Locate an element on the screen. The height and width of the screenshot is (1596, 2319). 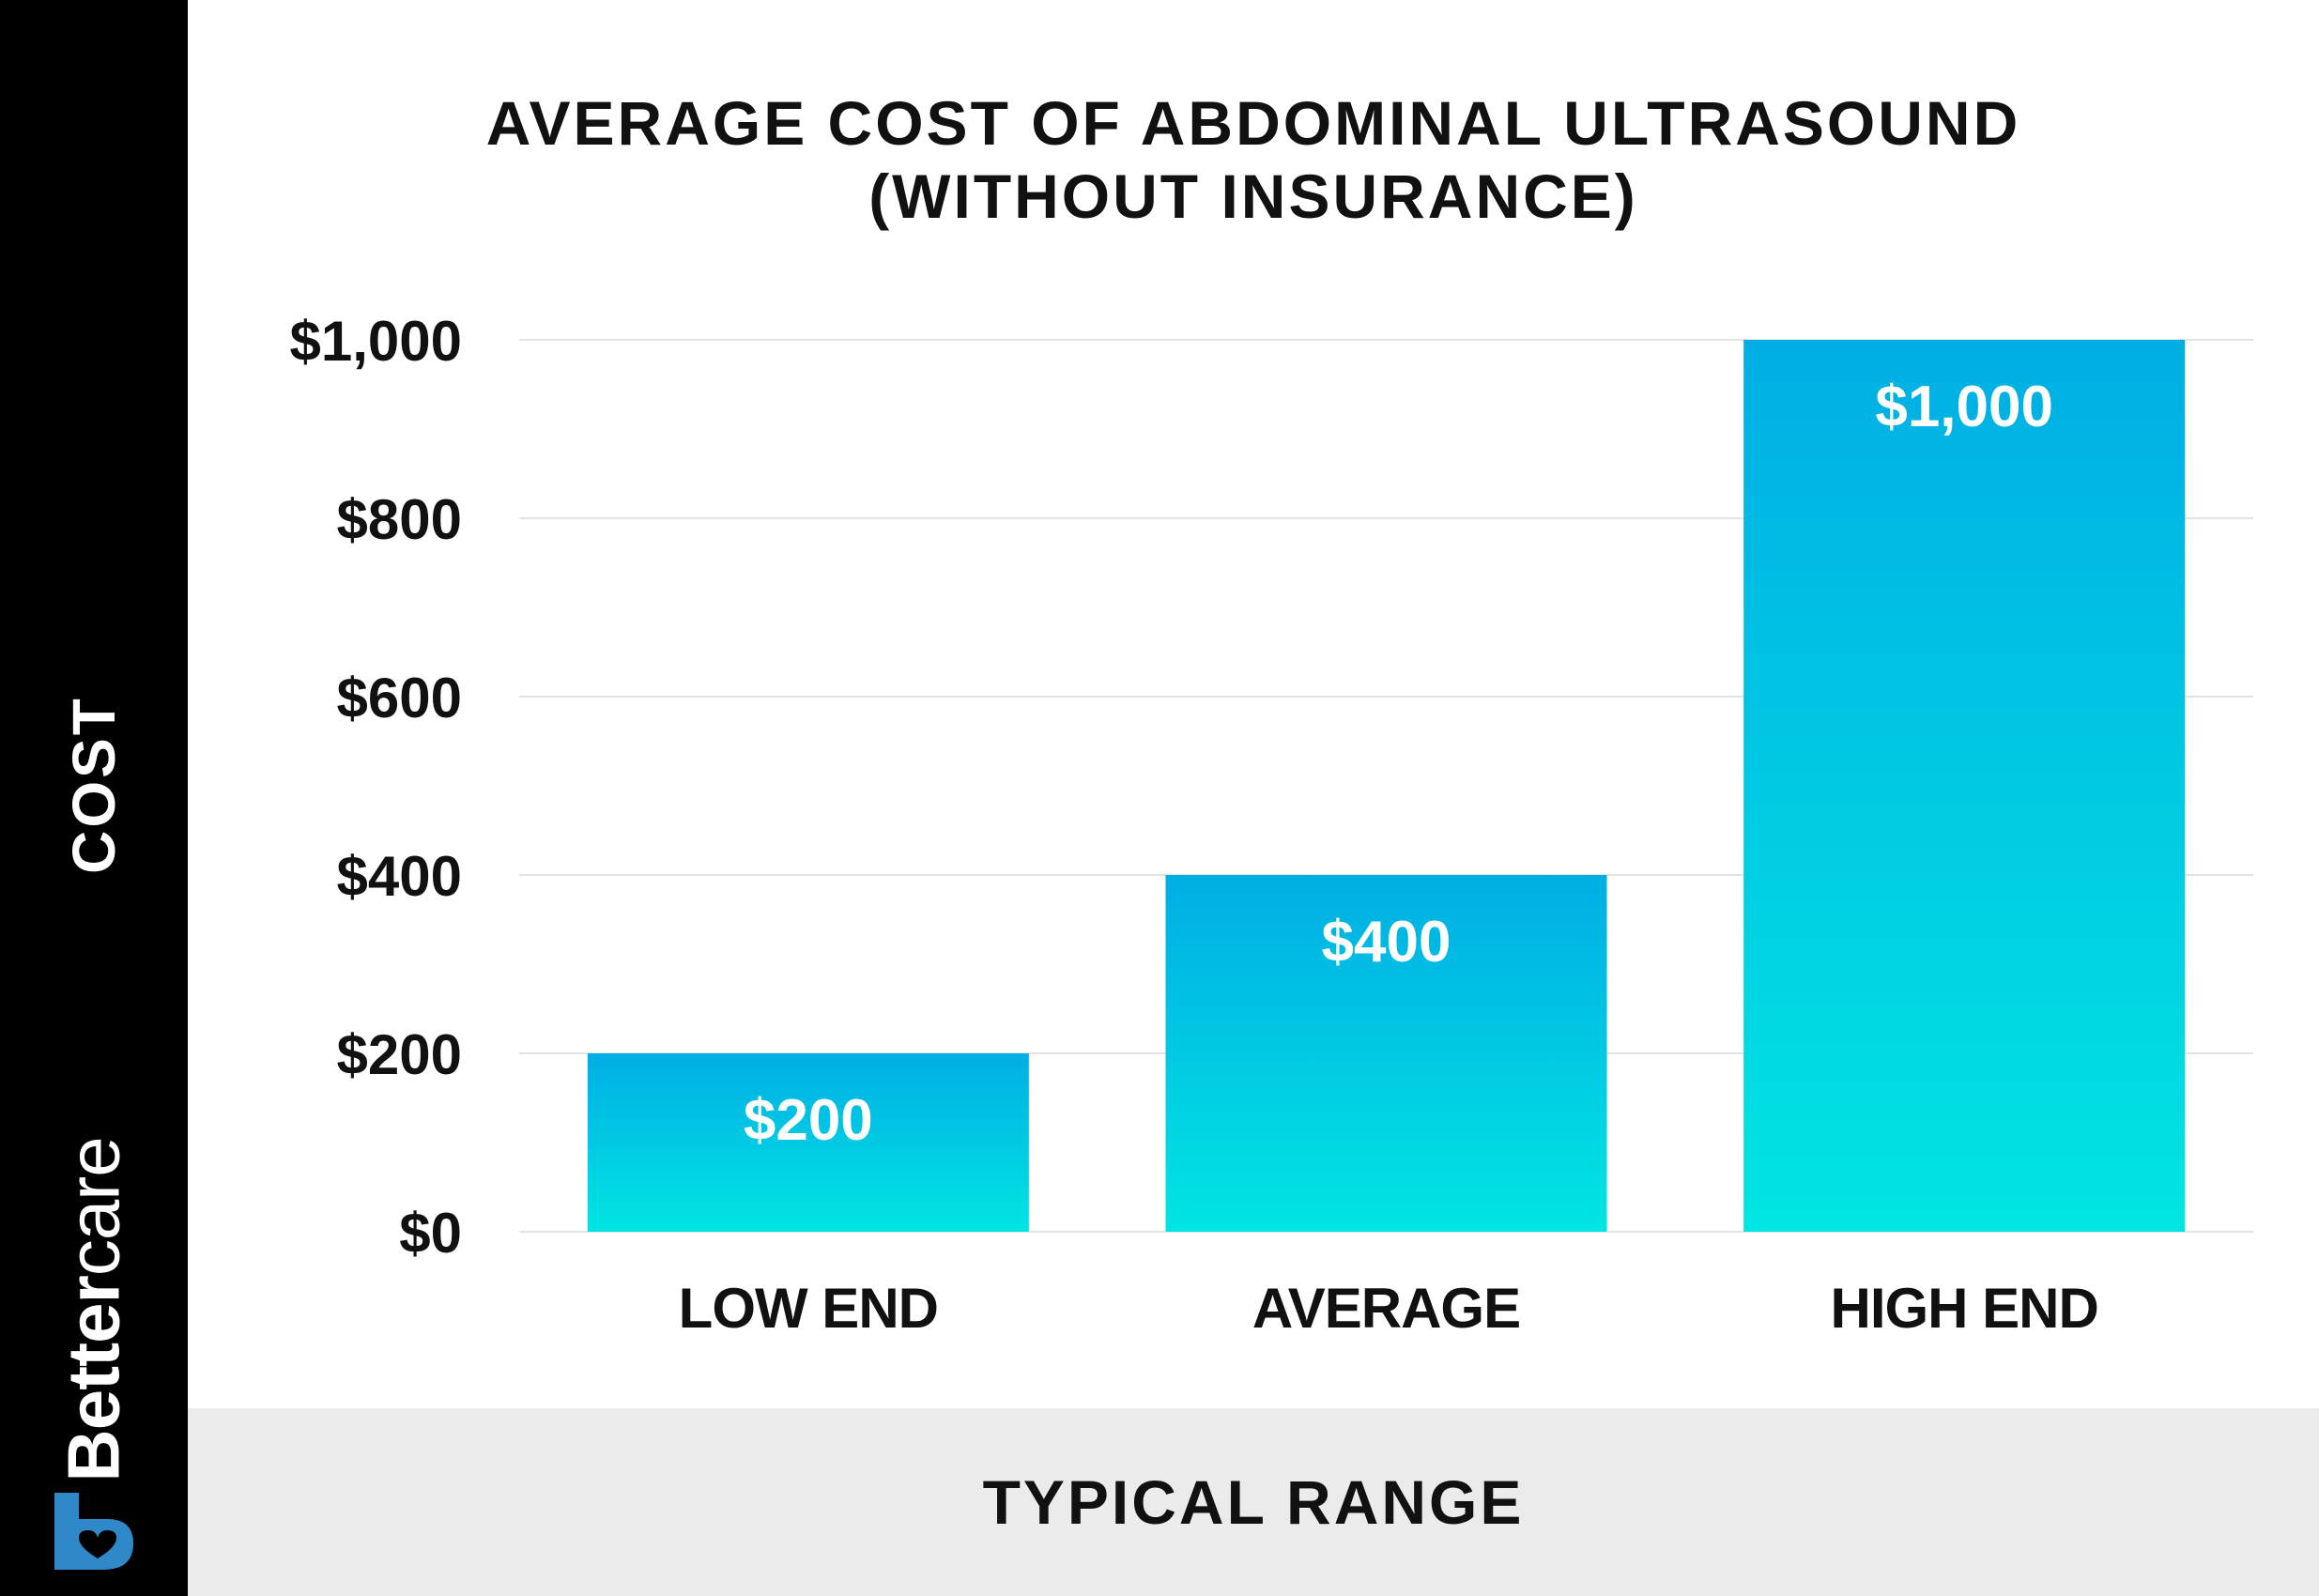
chart-title: AVERAGE COST OF ABDOMINAL ULTRASOUND is located at coordinates (1253, 123).